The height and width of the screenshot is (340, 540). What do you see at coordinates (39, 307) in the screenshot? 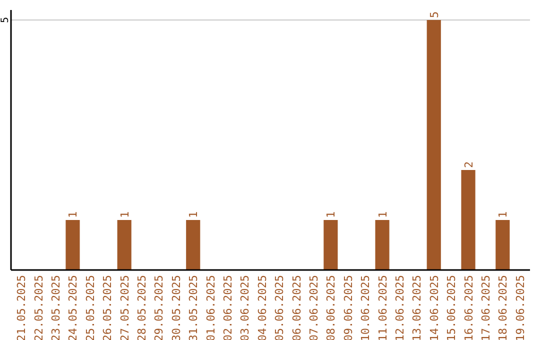
I see `x-tick-label: 22.05.2025` at bounding box center [39, 307].